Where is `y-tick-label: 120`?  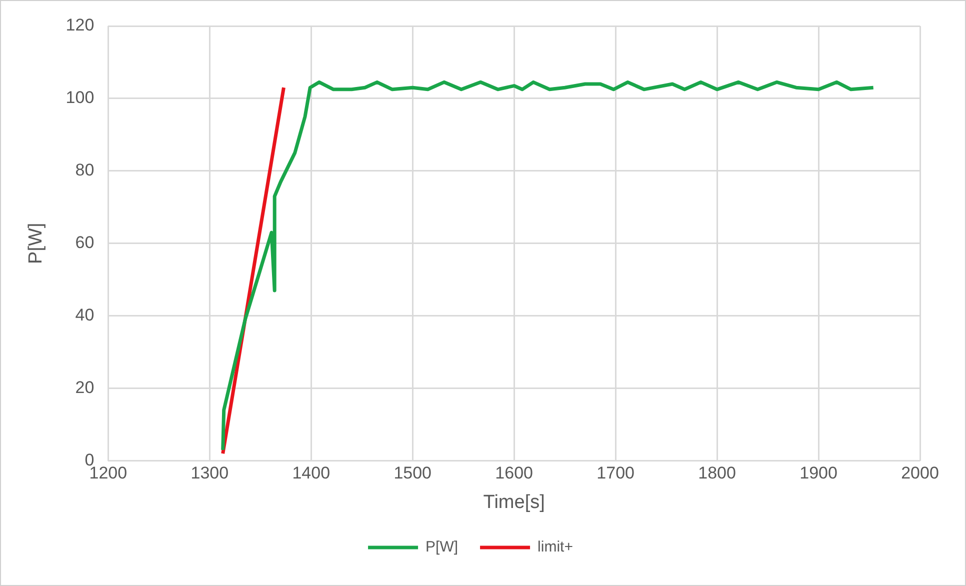 y-tick-label: 120 is located at coordinates (80, 25).